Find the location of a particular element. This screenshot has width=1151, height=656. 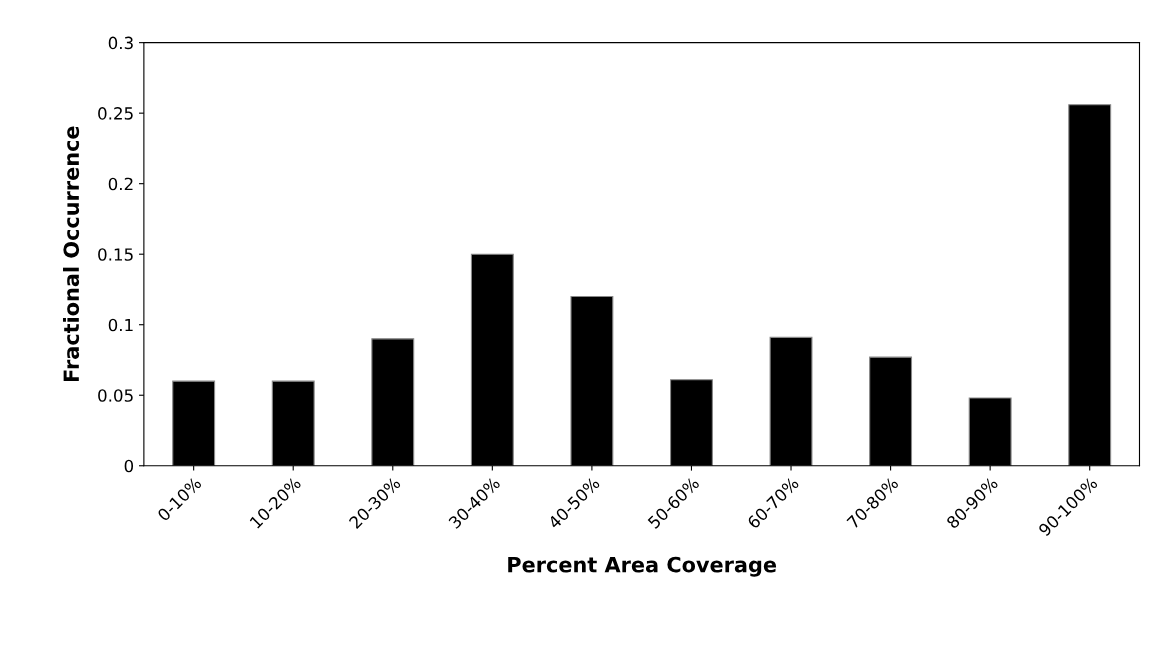

y-tick-label: 0.2 is located at coordinates (120, 184).